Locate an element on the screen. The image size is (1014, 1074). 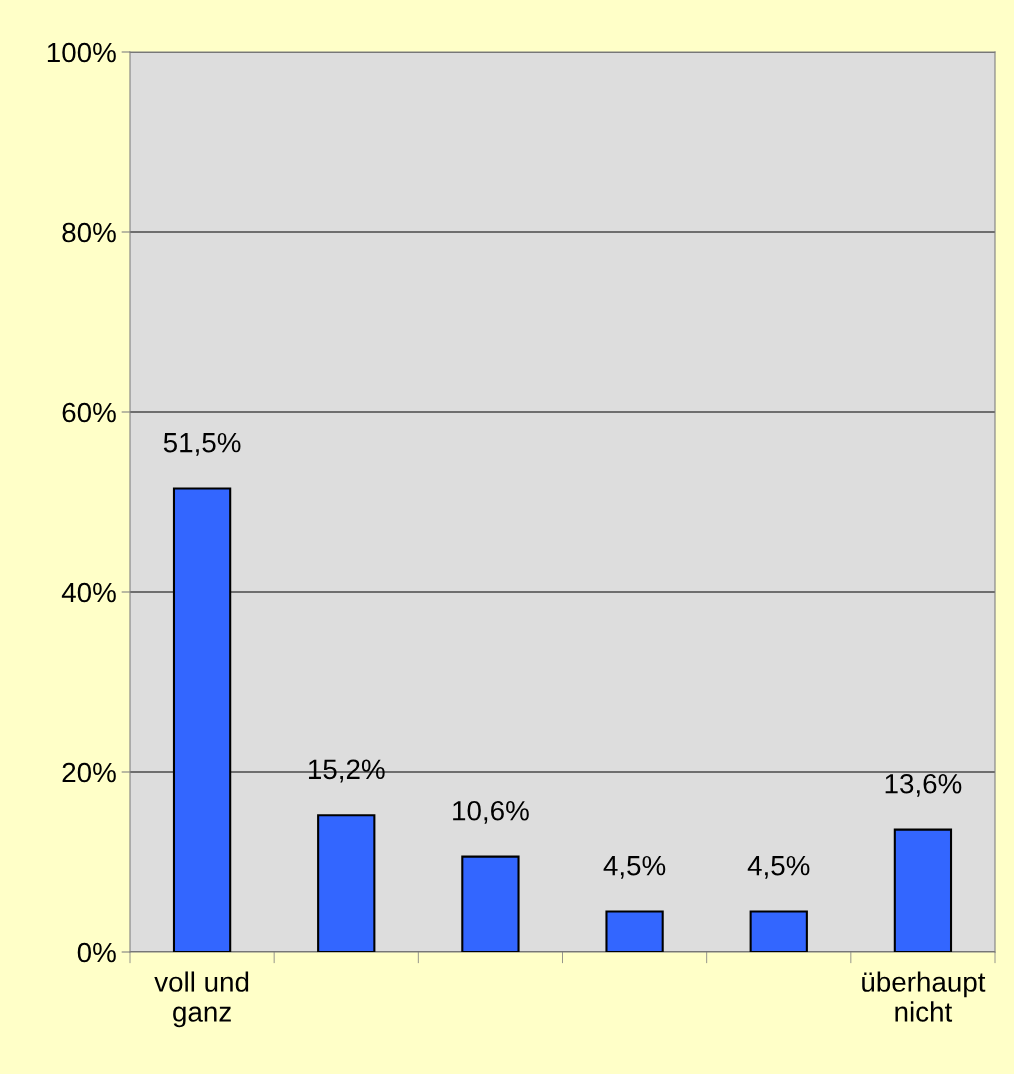
y-tick-label: 100% is located at coordinates (81, 52).